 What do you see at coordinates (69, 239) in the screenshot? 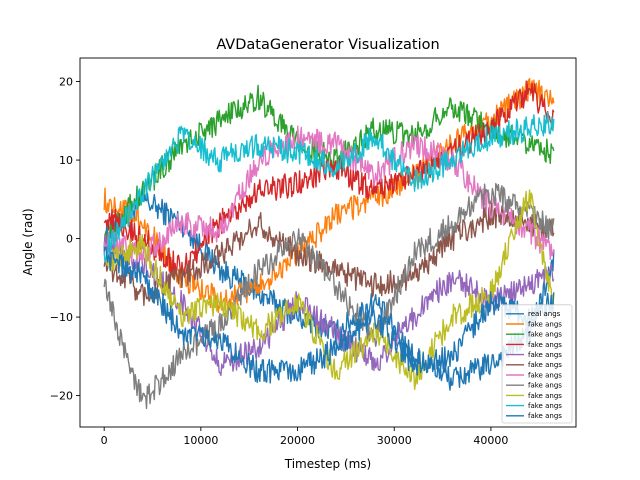
I see `y-tick-label: 0` at bounding box center [69, 239].